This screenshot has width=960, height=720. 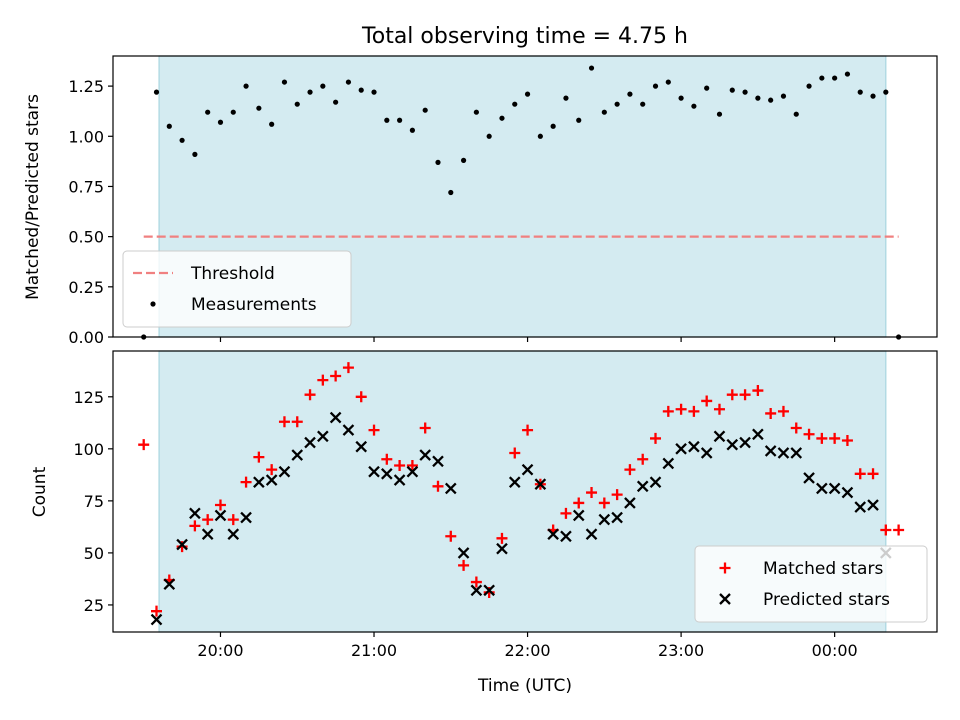 I want to click on top-y-tick-label: 1.00, so click(x=86, y=136).